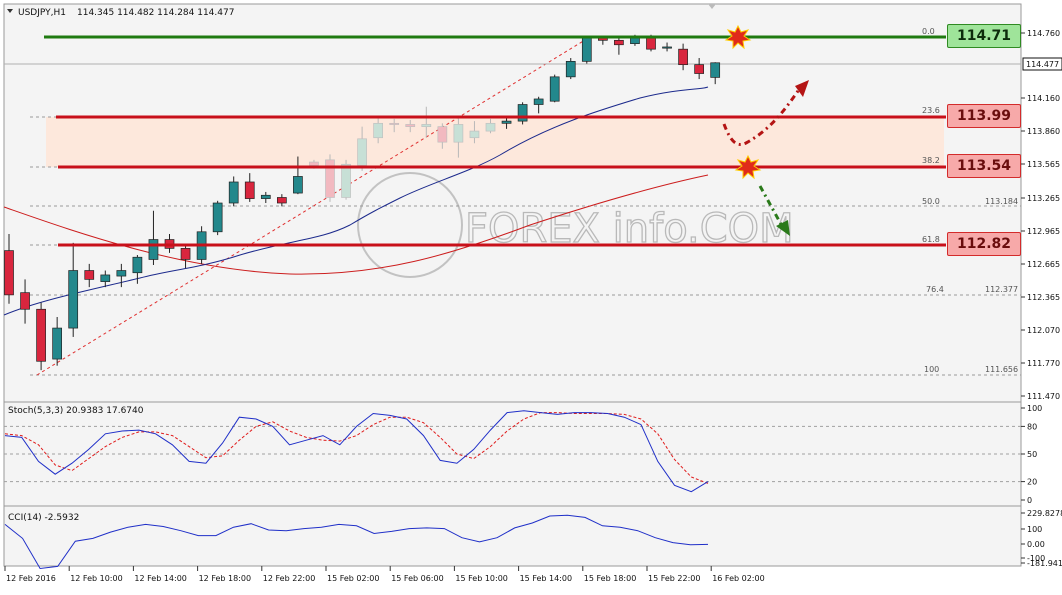 This screenshot has height=595, width=1062. Describe the element at coordinates (1043, 297) in the screenshot. I see `price-tick-label: 112.365` at that location.